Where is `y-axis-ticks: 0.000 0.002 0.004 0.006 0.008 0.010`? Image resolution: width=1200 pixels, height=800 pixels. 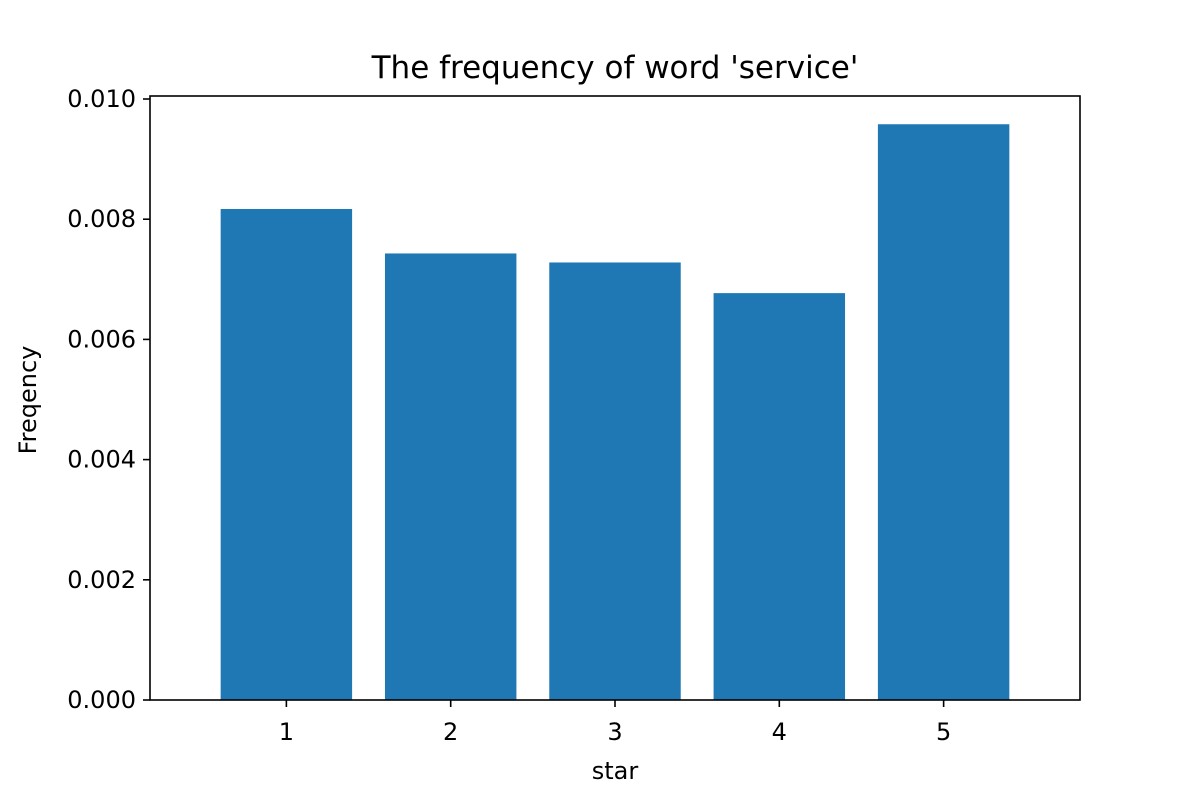
y-axis-ticks: 0.000 0.002 0.004 0.006 0.008 0.010 is located at coordinates (108, 399).